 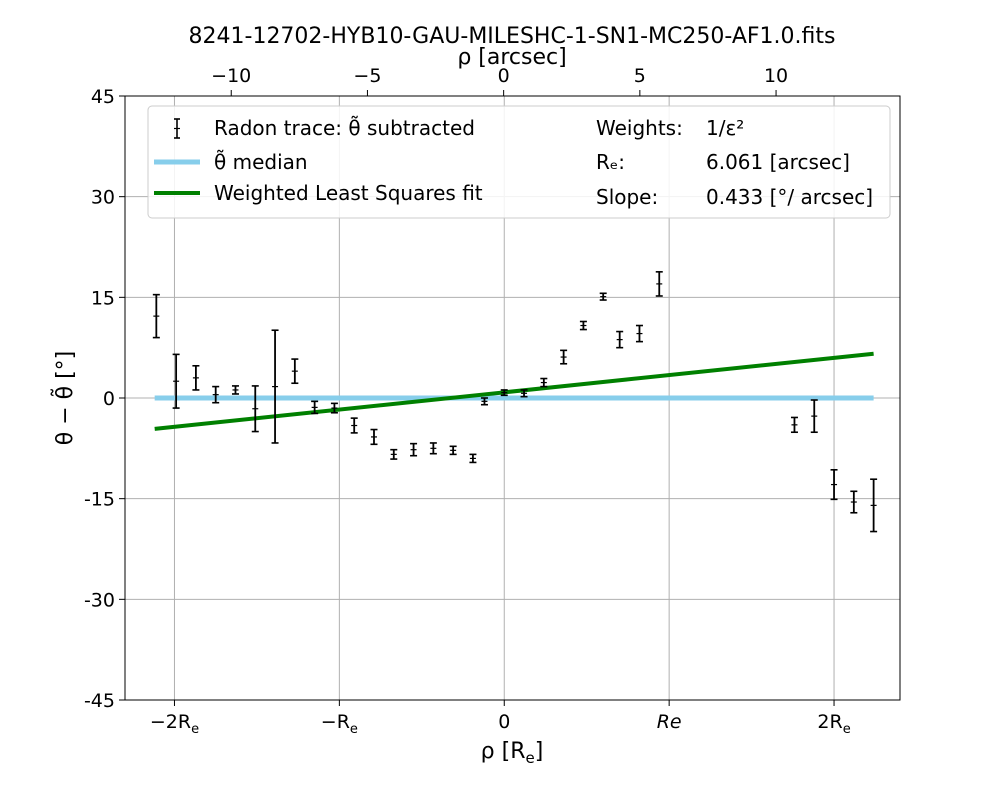 What do you see at coordinates (231, 76) in the screenshot?
I see `top-x-tick-label: −10` at bounding box center [231, 76].